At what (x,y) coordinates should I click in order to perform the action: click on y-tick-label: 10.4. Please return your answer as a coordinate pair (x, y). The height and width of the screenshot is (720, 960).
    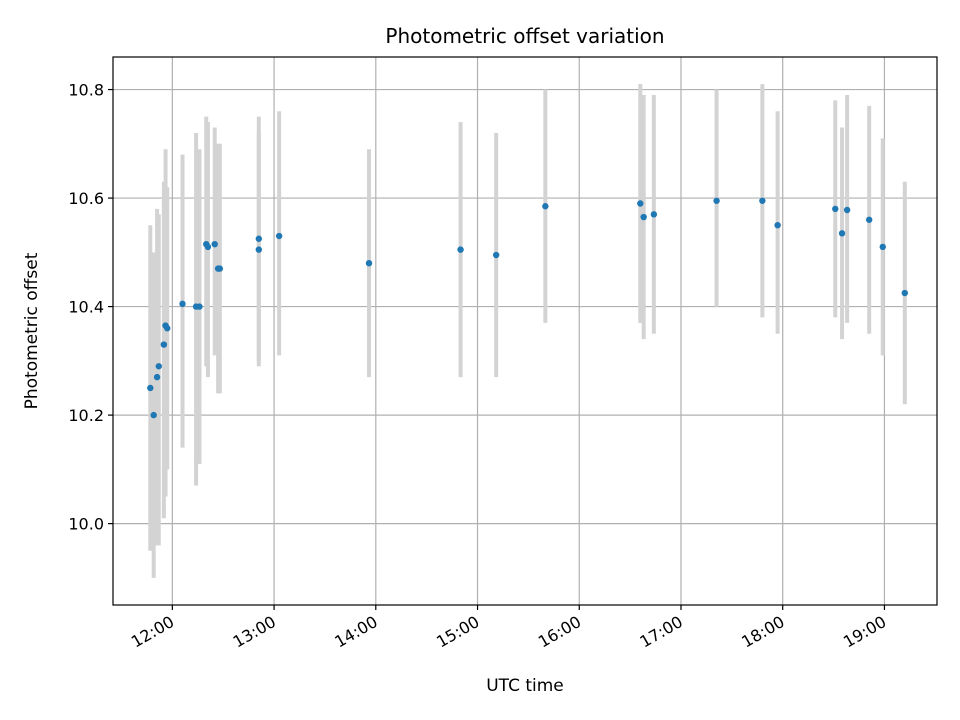
    Looking at the image, I should click on (86, 307).